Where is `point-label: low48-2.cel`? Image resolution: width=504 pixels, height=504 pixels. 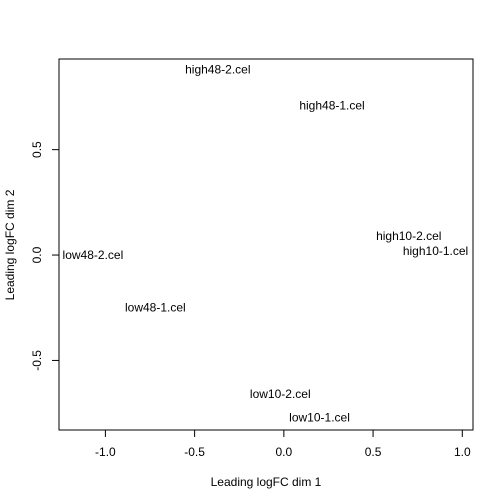 point-label: low48-2.cel is located at coordinates (93, 255).